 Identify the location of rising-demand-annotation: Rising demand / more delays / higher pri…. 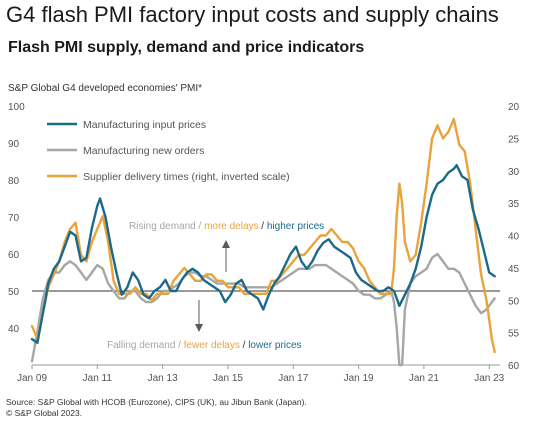
(226, 226).